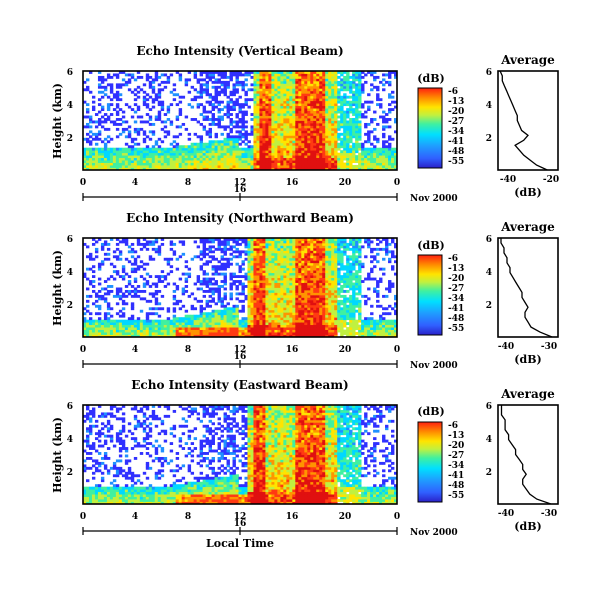 The width and height of the screenshot is (610, 598). I want to click on panel-title: Echo Intensity (Northward Beam), so click(240, 218).